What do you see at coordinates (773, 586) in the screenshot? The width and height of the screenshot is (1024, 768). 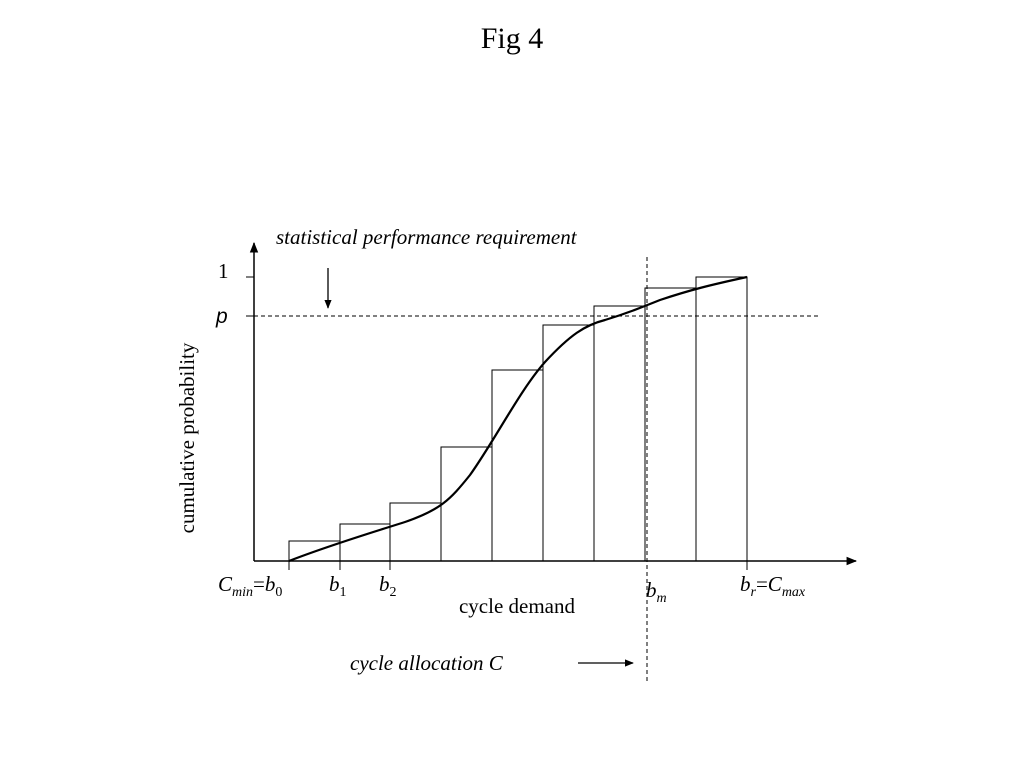 I see `x-tick-label-br: br=Cmax` at bounding box center [773, 586].